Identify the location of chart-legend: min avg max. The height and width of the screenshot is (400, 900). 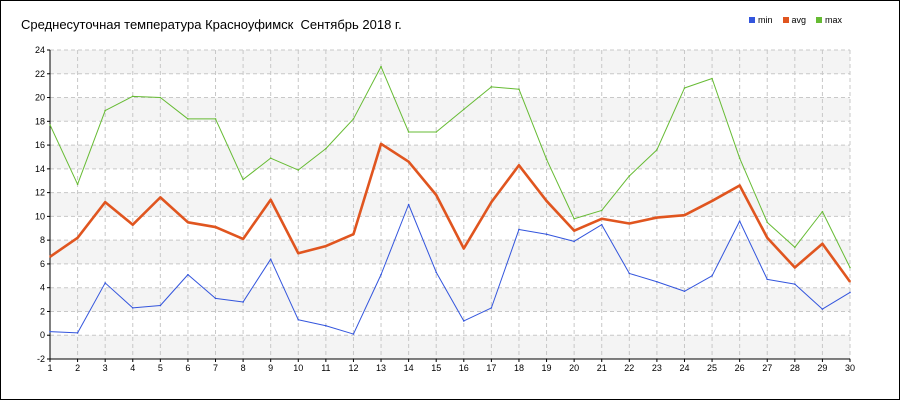
(795, 20).